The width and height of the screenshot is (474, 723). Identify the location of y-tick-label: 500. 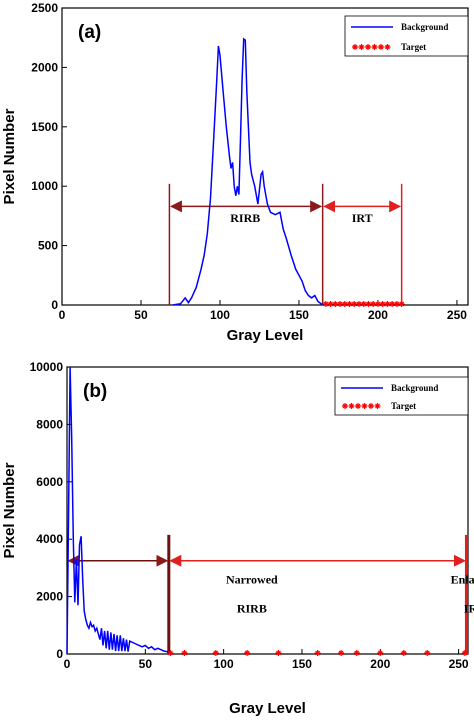
(48, 246).